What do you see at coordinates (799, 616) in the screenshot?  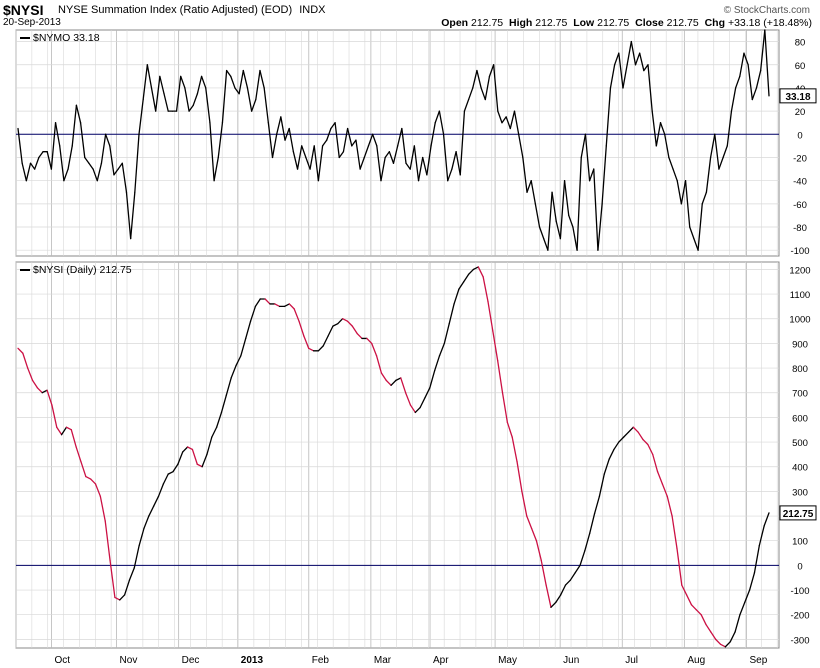 I see `y-tick-label: -200` at bounding box center [799, 616].